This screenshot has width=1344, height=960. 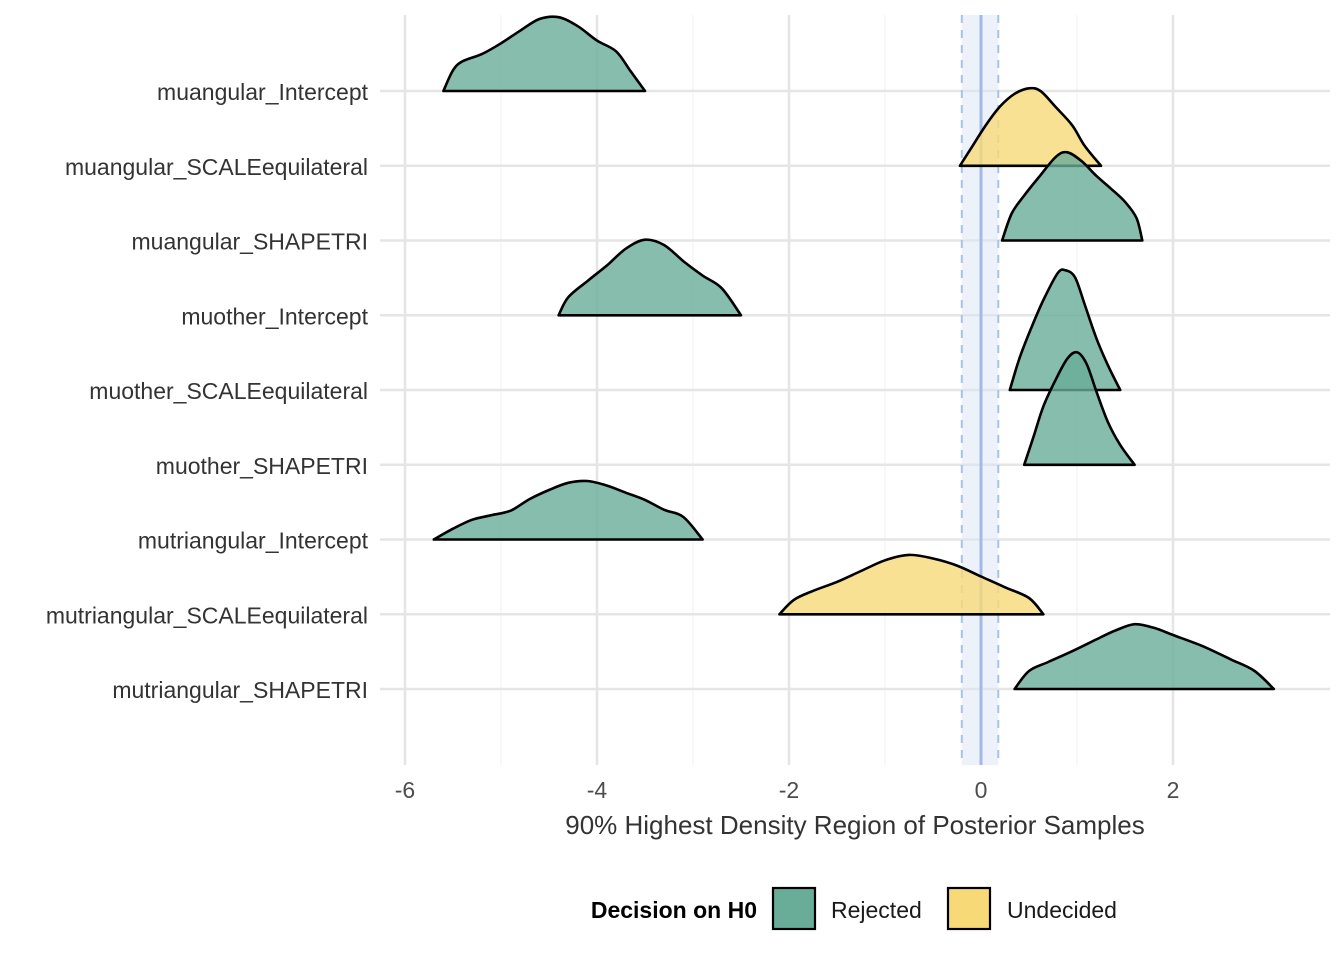 What do you see at coordinates (1062, 910) in the screenshot?
I see `legend-label-undecided: Undecided` at bounding box center [1062, 910].